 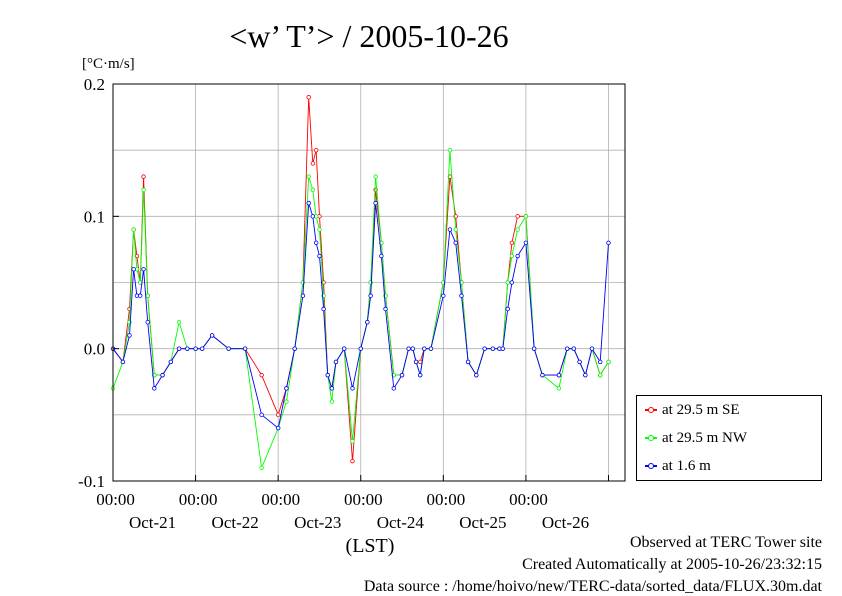 I want to click on legend-label-1-6m: at 1.6 m, so click(x=686, y=466).